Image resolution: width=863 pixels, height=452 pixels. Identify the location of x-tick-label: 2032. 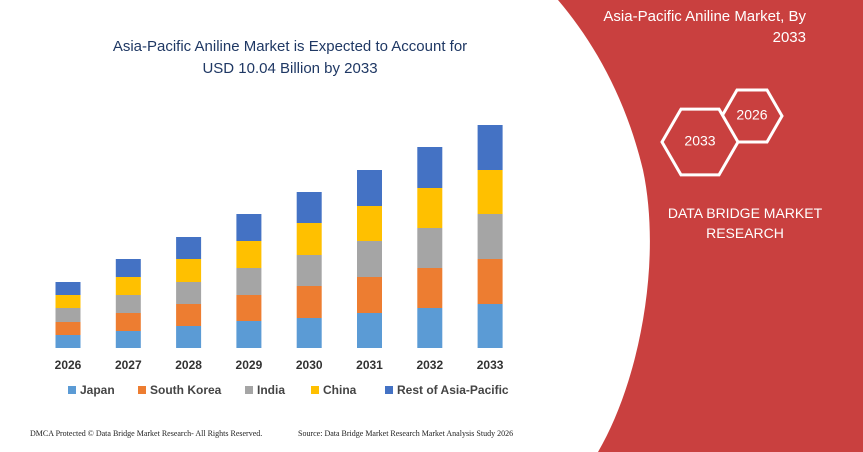
(429, 365).